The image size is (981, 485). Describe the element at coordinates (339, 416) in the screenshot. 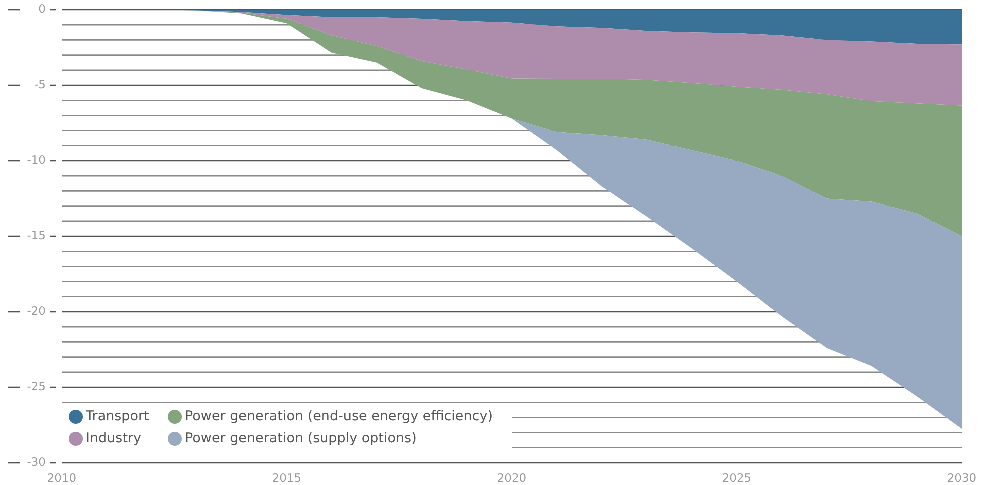

I see `legend-label: Power generation (end-use energy efficiency)` at that location.